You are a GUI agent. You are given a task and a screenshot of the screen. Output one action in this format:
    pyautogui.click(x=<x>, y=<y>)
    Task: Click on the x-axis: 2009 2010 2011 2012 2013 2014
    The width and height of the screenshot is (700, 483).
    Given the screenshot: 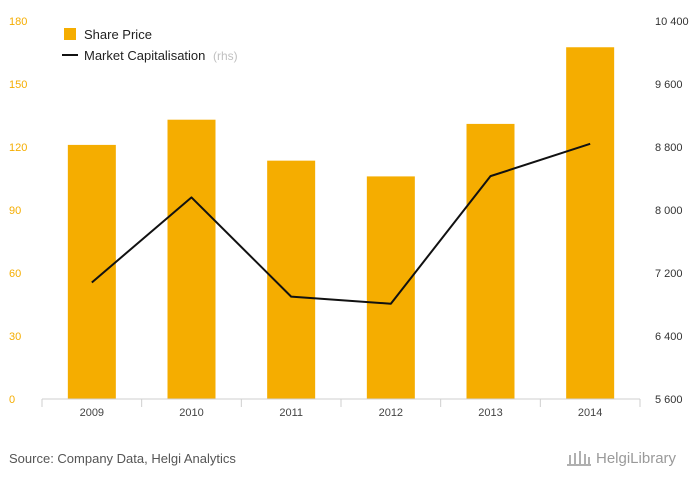 What is the action you would take?
    pyautogui.click(x=341, y=409)
    